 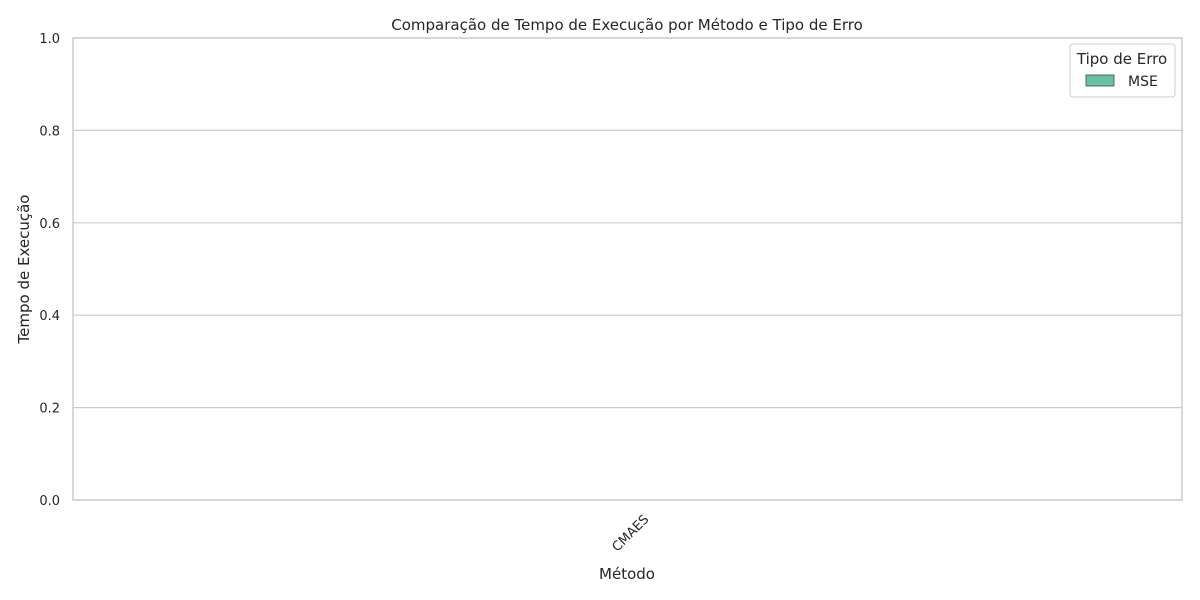 I want to click on legend-title: Tipo de Erro, so click(x=1121, y=59).